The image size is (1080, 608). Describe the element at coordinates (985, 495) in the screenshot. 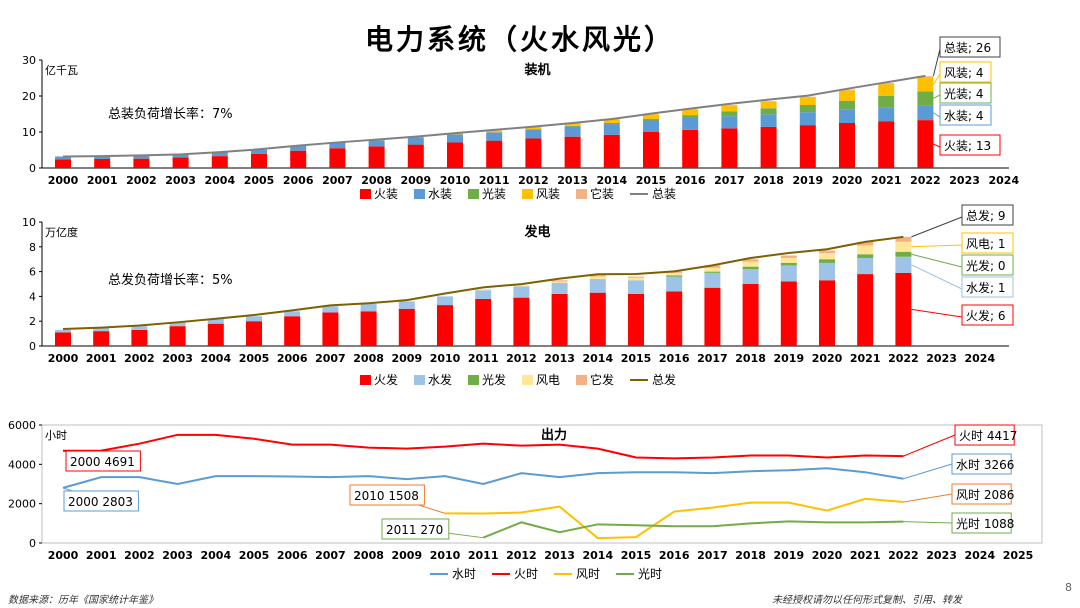

I see `callout-label: 风时 2086` at that location.